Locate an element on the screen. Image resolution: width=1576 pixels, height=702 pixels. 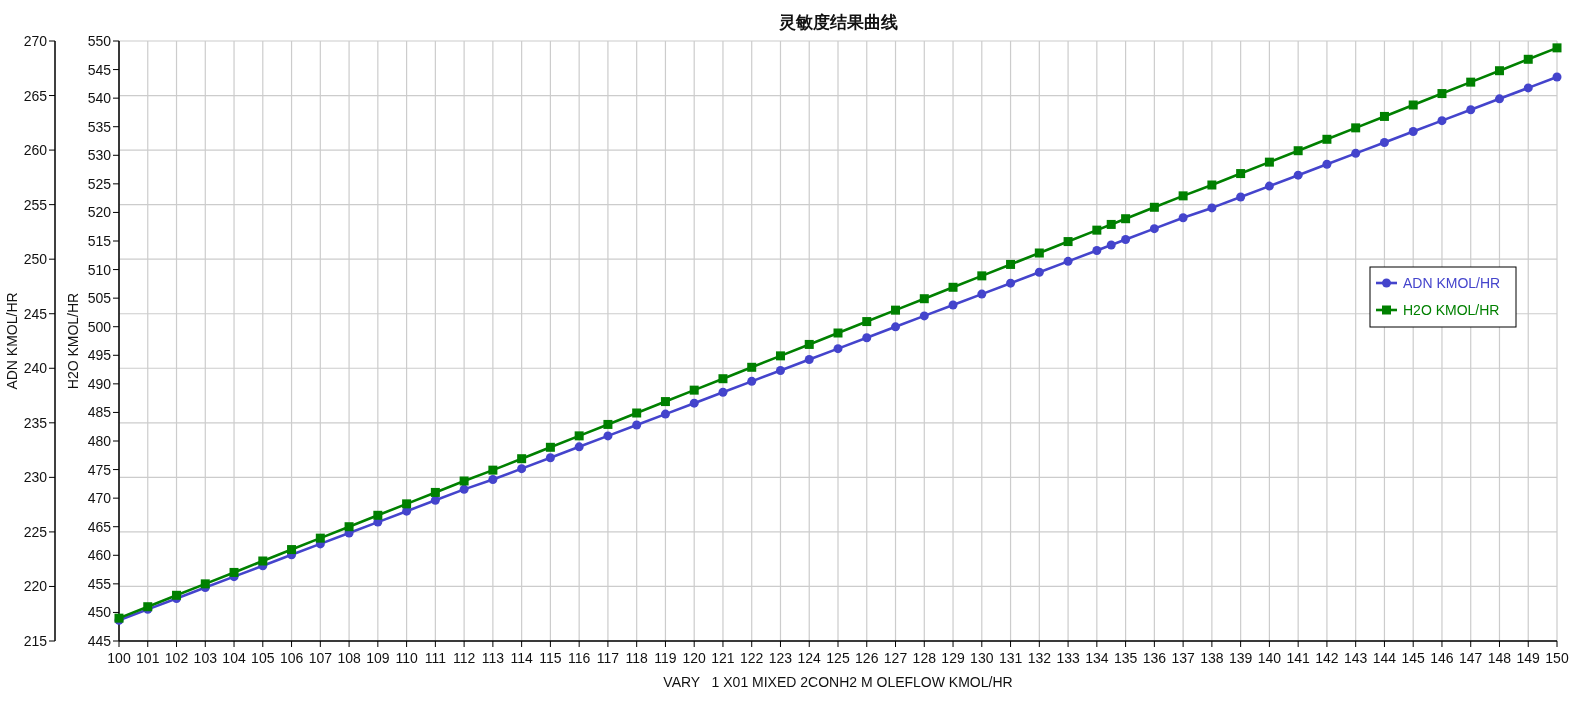
y2-tick-label: 495 is located at coordinates (99, 355).